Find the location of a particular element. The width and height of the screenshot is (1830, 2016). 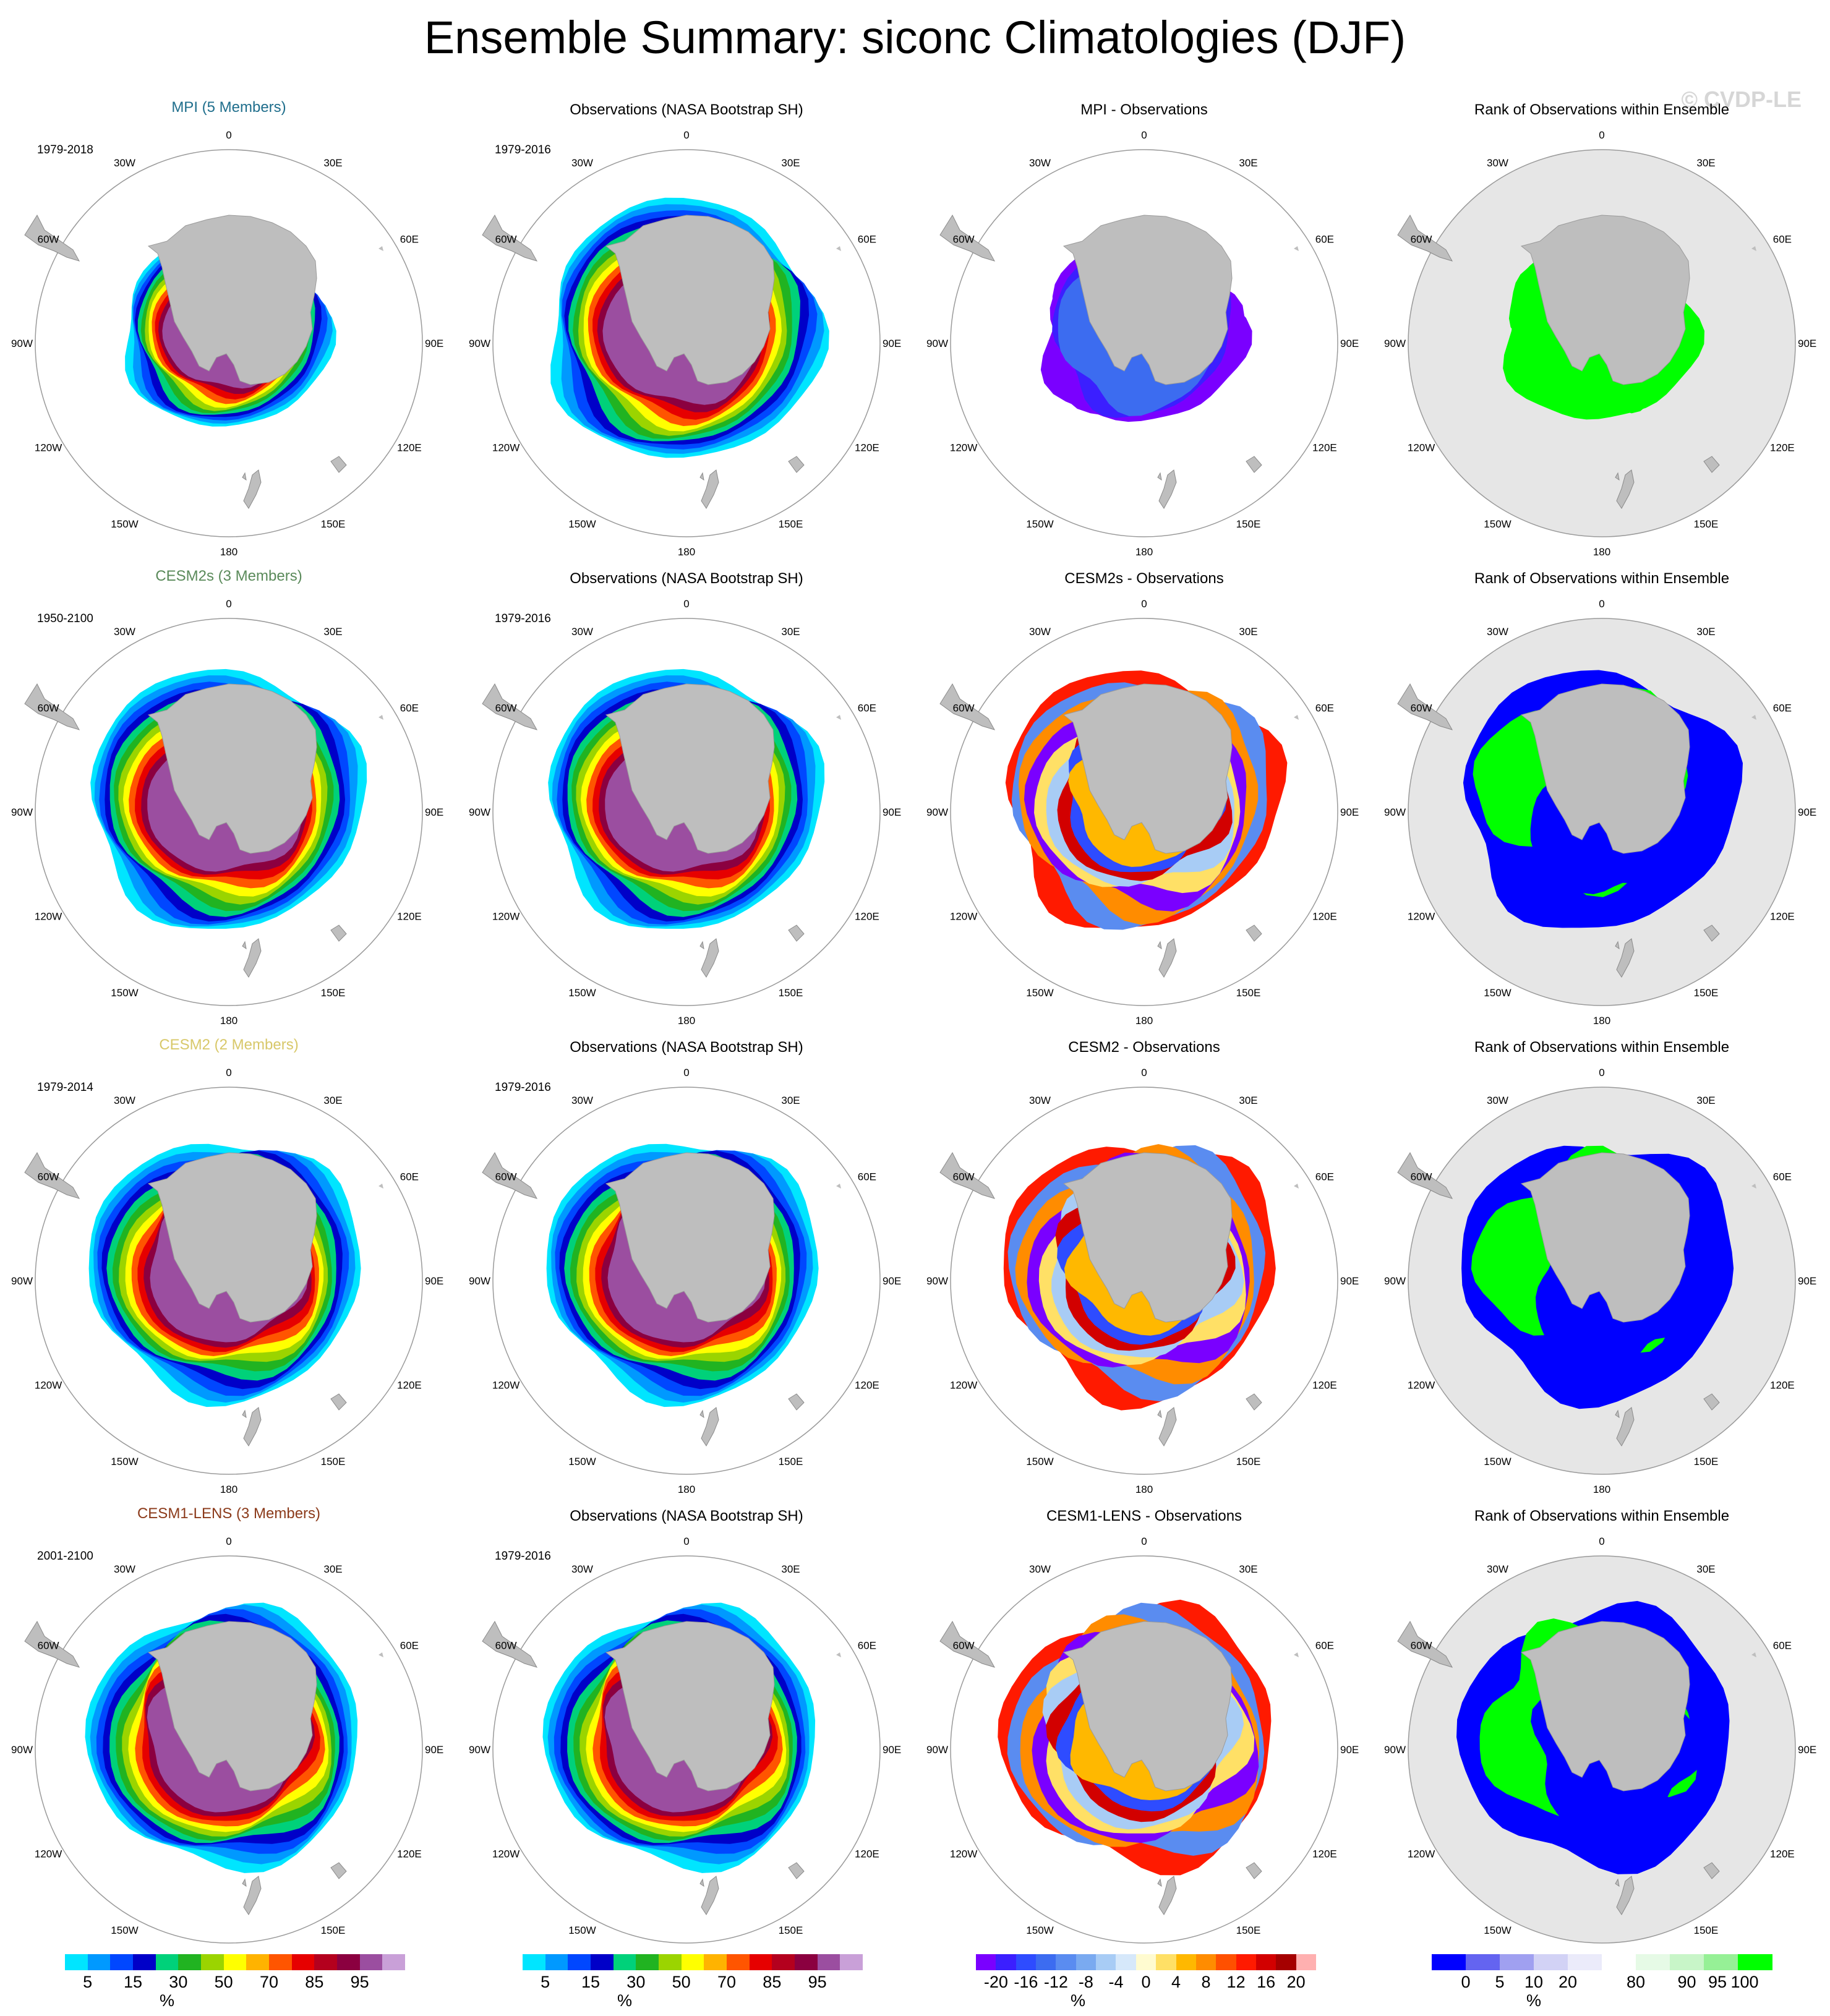

colorbar-tick-label: -4 is located at coordinates (1116, 1982).